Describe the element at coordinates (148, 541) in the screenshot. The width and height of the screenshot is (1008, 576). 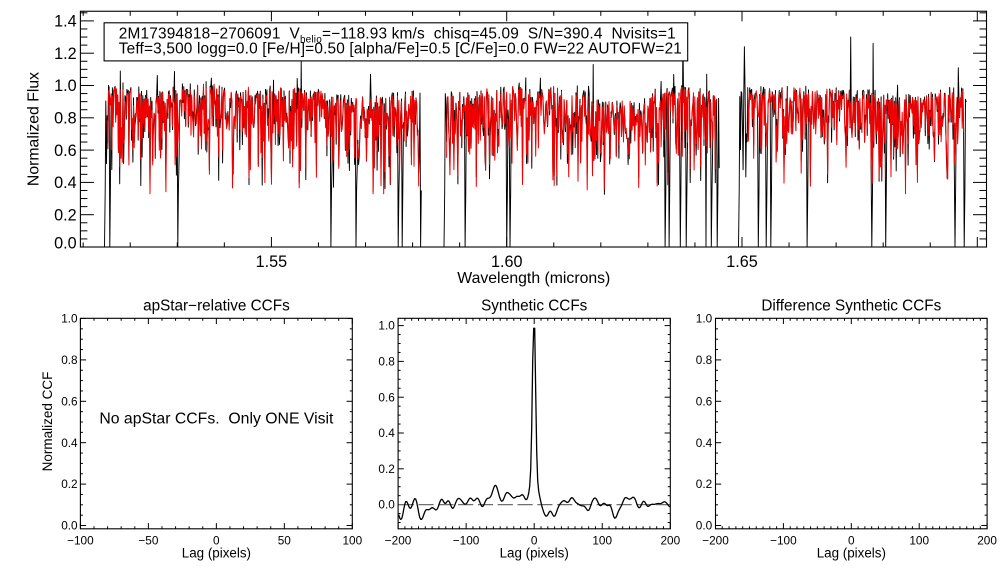
I see `svg-text: −50` at that location.